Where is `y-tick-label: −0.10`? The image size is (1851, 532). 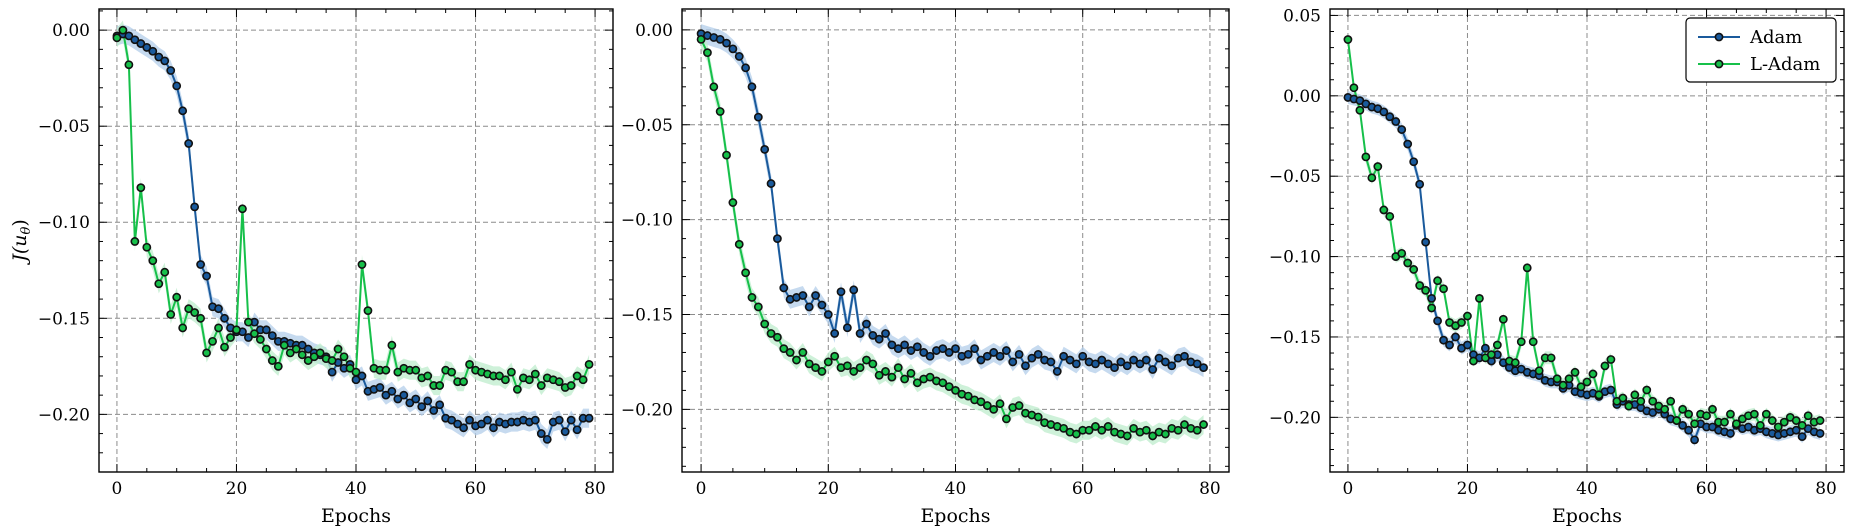
y-tick-label: −0.10 is located at coordinates (1295, 258).